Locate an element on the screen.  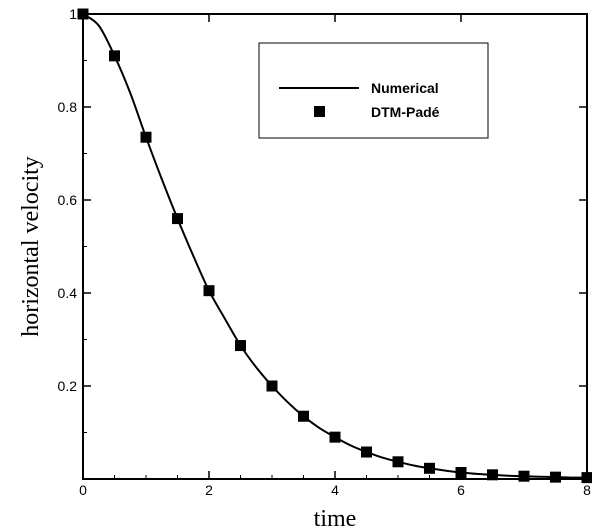
y-axis-label: horizontal velocity is located at coordinates (31, 246).